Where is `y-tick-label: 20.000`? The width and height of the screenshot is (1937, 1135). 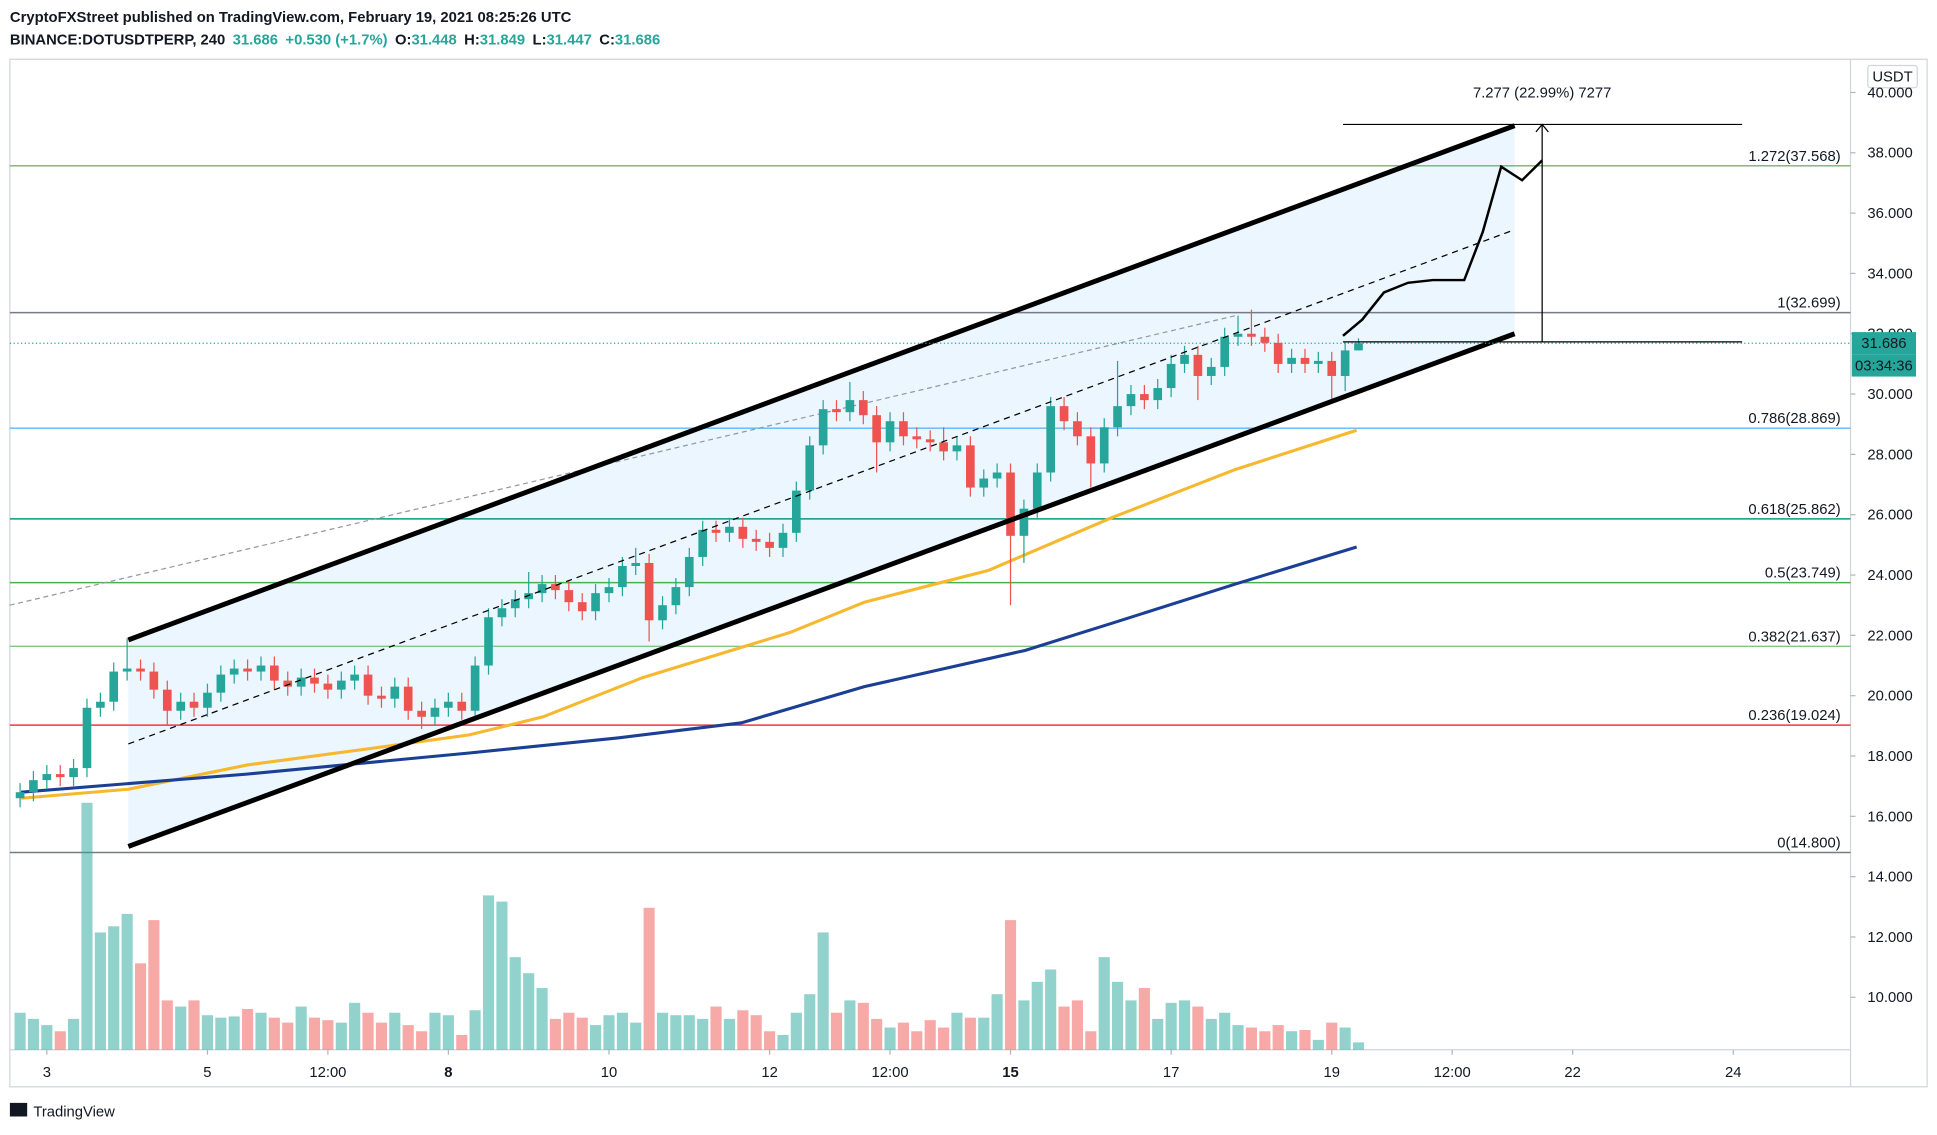
y-tick-label: 20.000 is located at coordinates (1889, 697).